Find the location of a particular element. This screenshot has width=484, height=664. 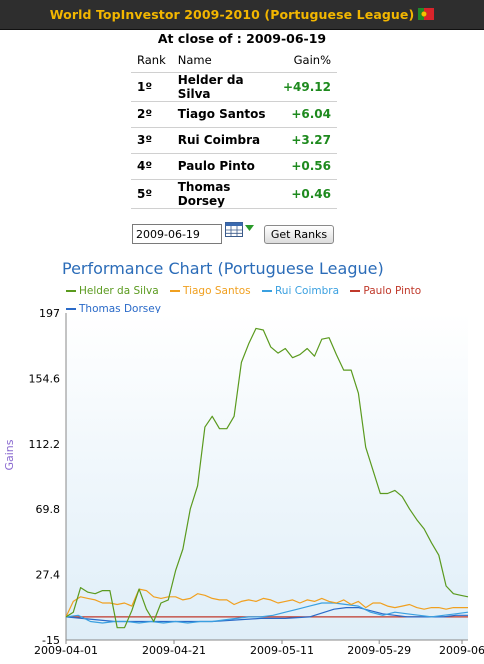

legend-label: Tiago Santos is located at coordinates (216, 291).